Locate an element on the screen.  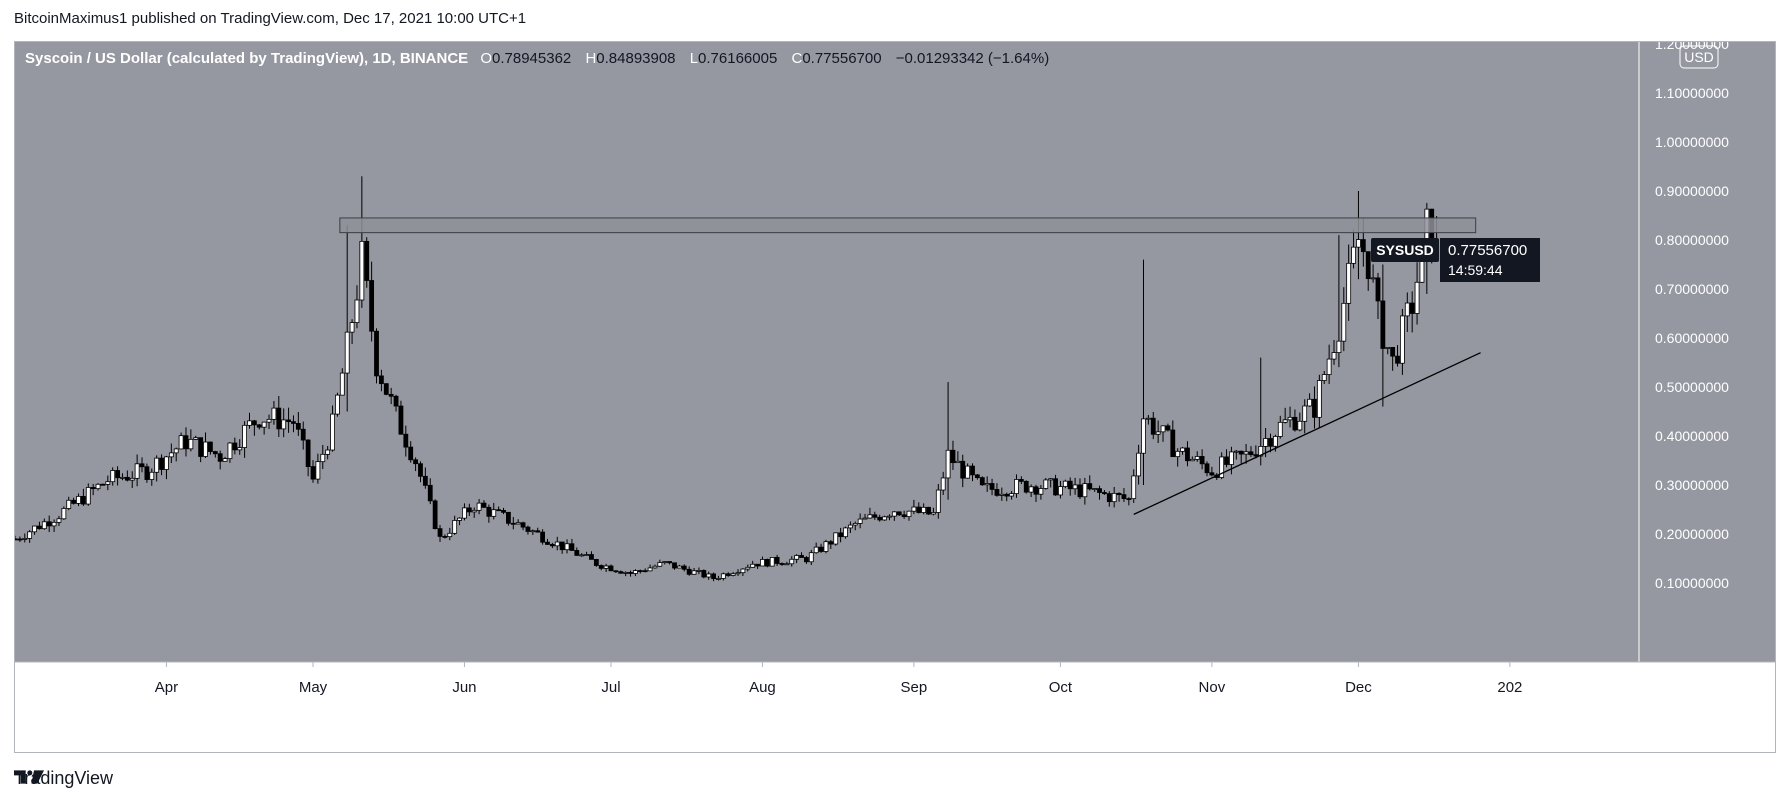
price-tick-label: 0.40000000 is located at coordinates (1692, 436).